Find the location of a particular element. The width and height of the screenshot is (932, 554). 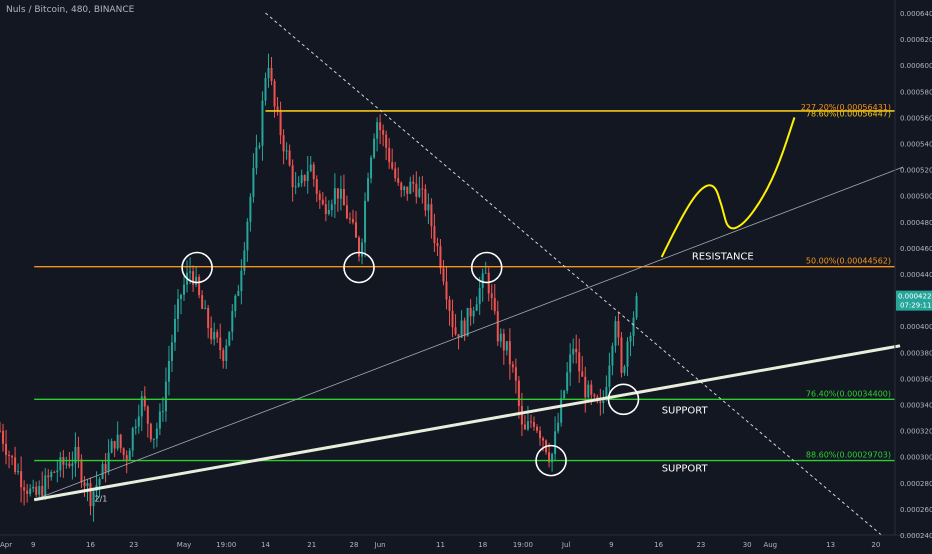

x-tick-label: Aug is located at coordinates (770, 545).